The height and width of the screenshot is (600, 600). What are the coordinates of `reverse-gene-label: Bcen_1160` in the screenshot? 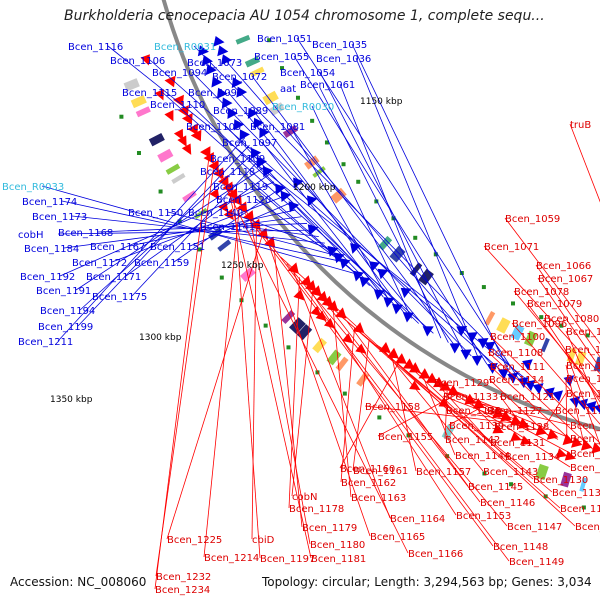 It's located at (367, 469).